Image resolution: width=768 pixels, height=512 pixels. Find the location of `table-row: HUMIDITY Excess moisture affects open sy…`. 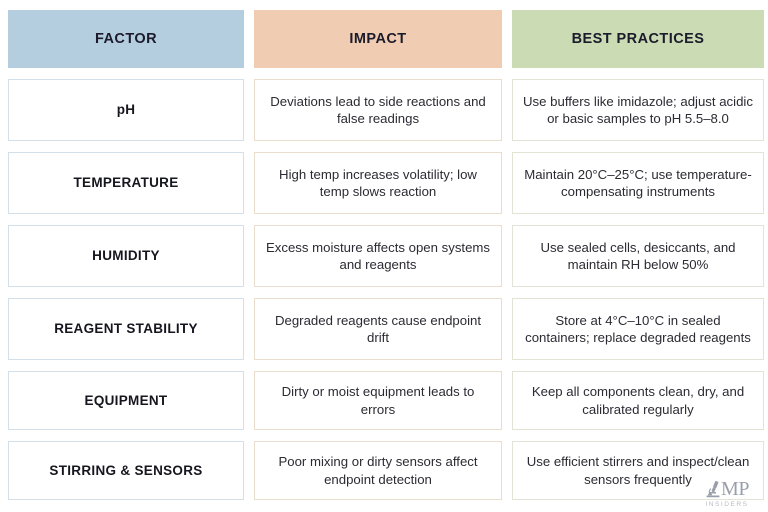

table-row: HUMIDITY Excess moisture affects open sy… is located at coordinates (386, 256).